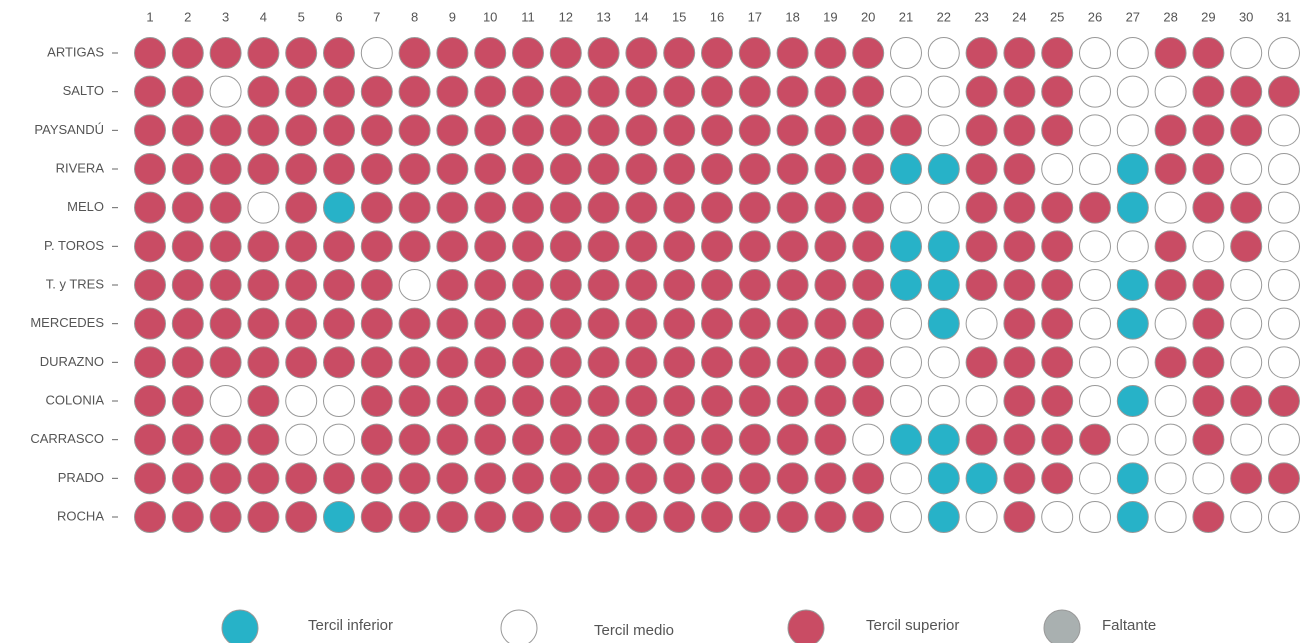 The width and height of the screenshot is (1306, 643). Describe the element at coordinates (74, 399) in the screenshot. I see `row-label: COLONIA` at that location.